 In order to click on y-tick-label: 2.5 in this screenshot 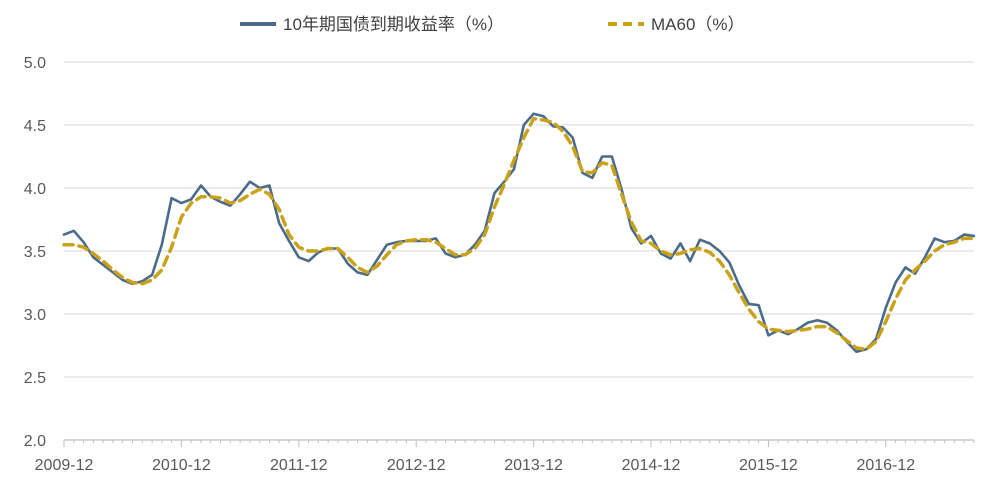, I will do `click(35, 378)`.